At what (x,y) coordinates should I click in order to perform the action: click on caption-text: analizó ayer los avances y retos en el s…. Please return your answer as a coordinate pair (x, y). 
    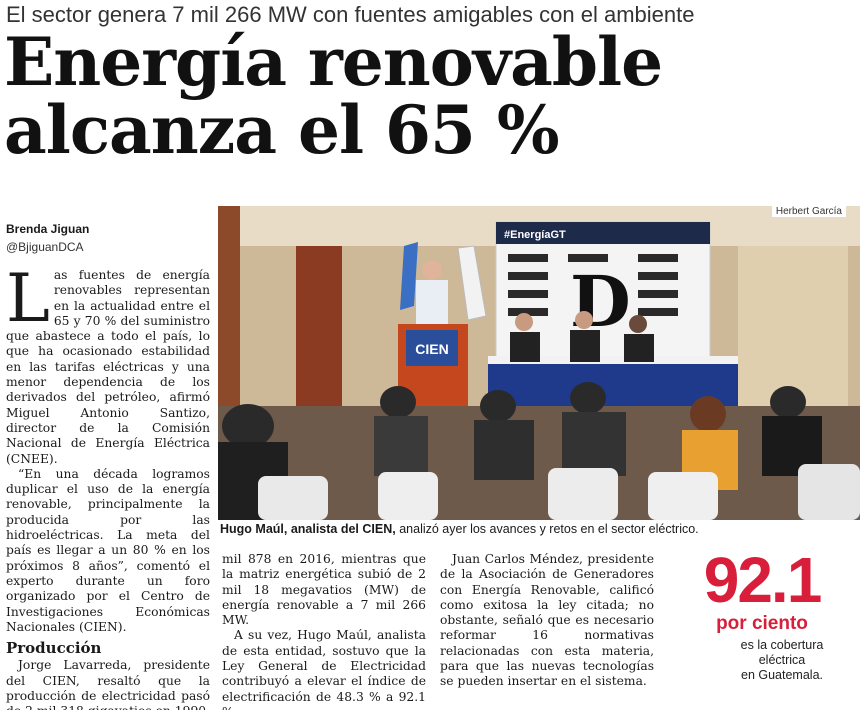
    Looking at the image, I should click on (547, 529).